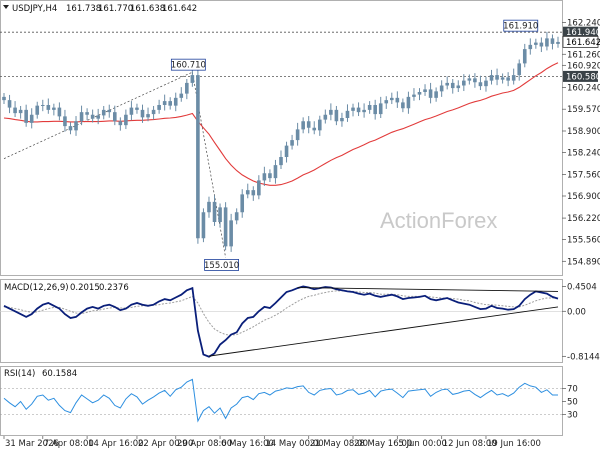 The height and width of the screenshot is (450, 600). What do you see at coordinates (583, 33) in the screenshot?
I see `price-tag-label-0: 161.940` at bounding box center [583, 33].